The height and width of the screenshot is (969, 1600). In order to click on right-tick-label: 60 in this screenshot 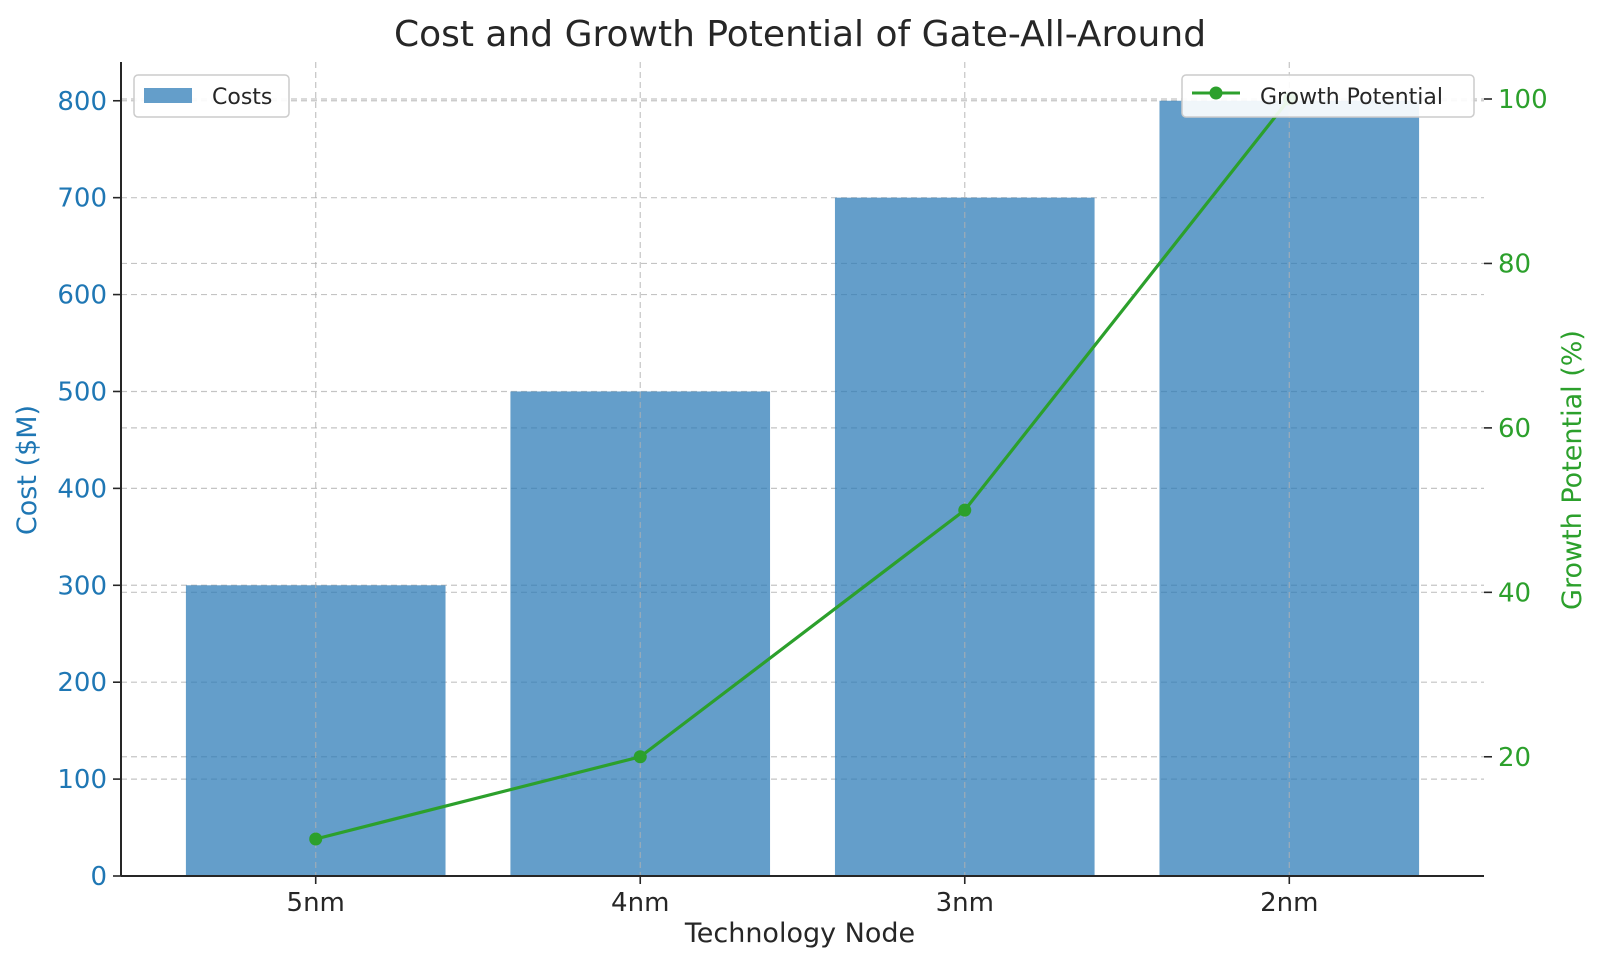, I will do `click(1514, 429)`.